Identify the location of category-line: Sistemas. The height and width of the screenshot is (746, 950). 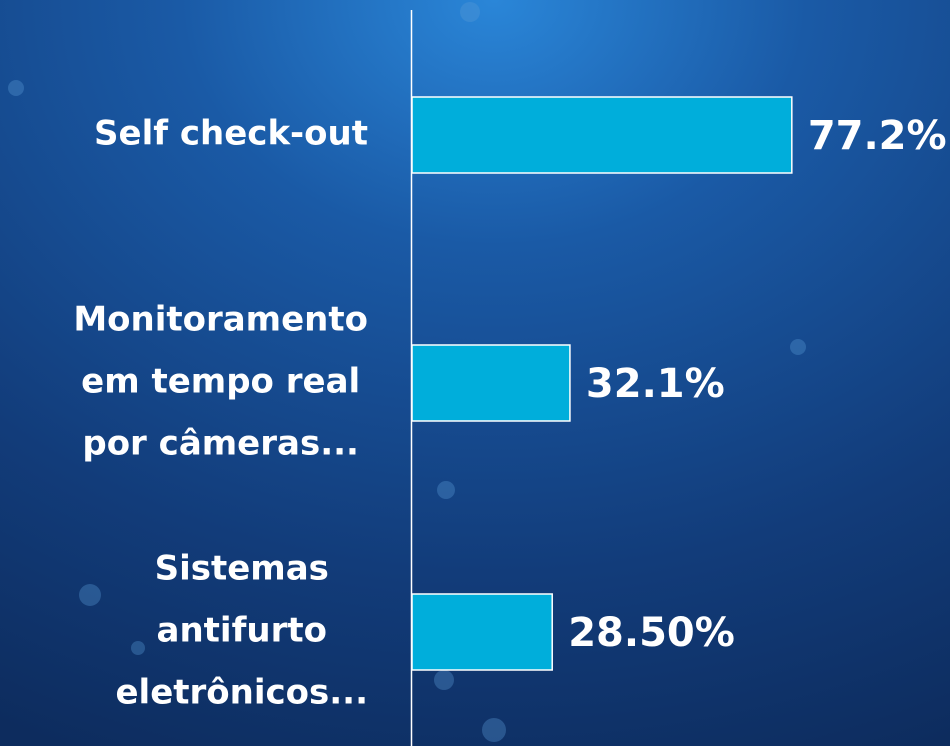
(242, 569).